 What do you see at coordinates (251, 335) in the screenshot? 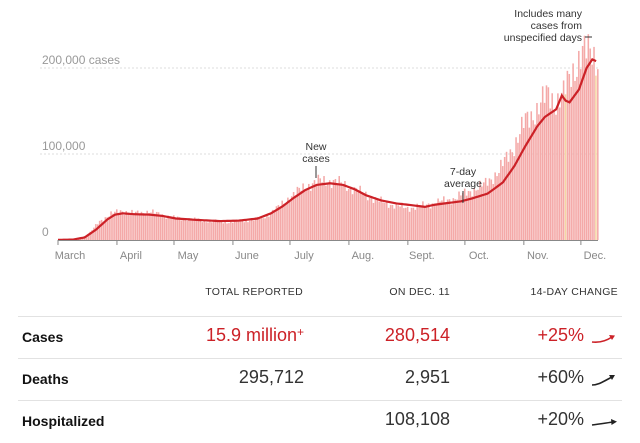
I see `total-number: 15.9 million` at bounding box center [251, 335].